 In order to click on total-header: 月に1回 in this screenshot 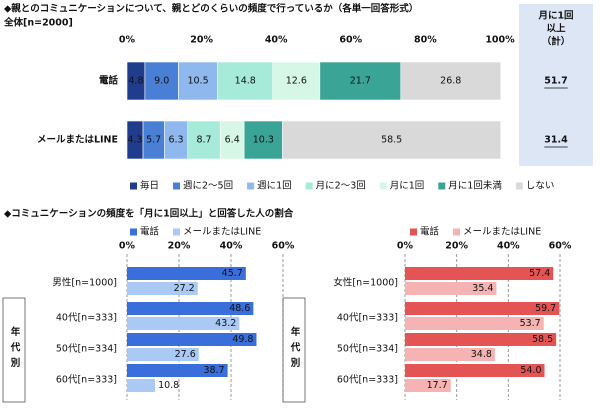, I will do `click(555, 16)`.